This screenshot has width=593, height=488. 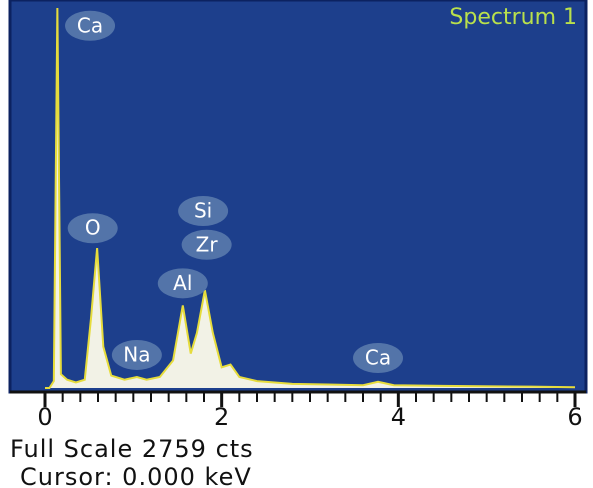 I want to click on x-tick-label: 2, so click(x=221, y=417).